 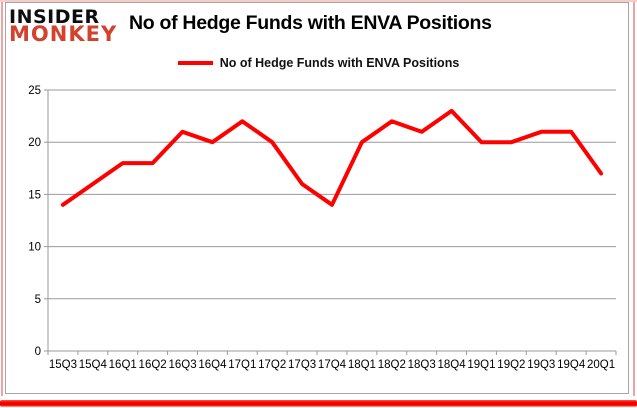 I want to click on page-title: No of Hedge Funds with ENVA Positions, so click(x=310, y=23).